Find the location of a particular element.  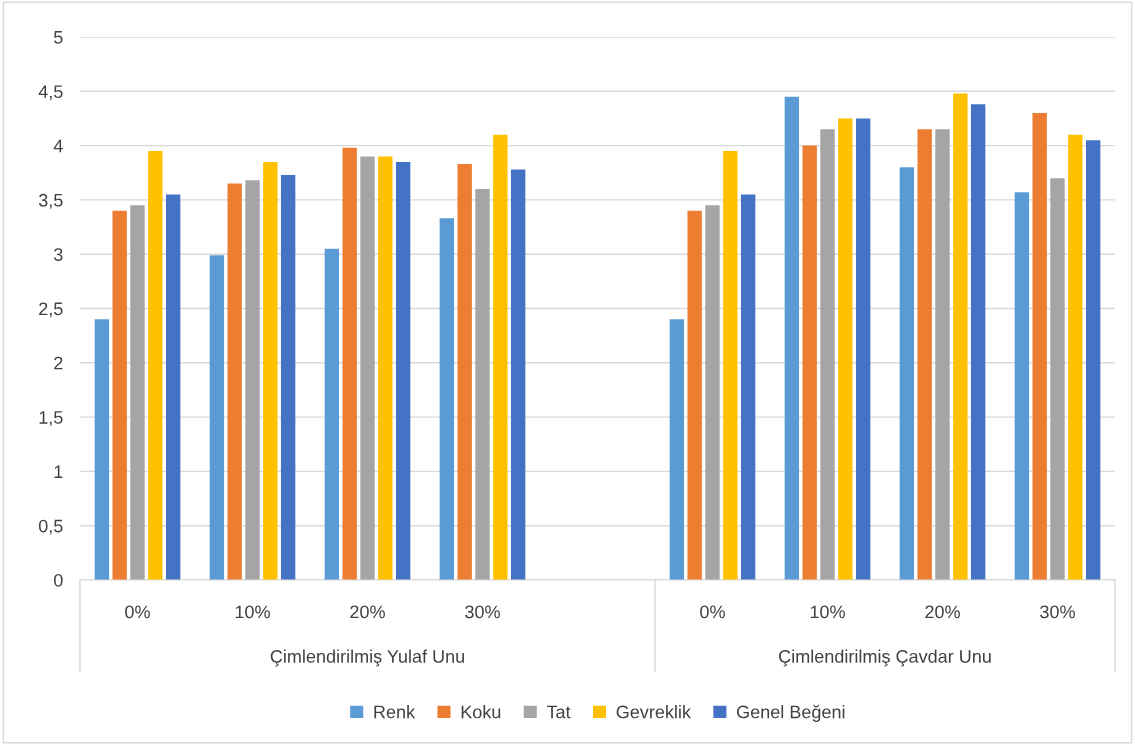

y-tick-label: 1 is located at coordinates (58, 471).